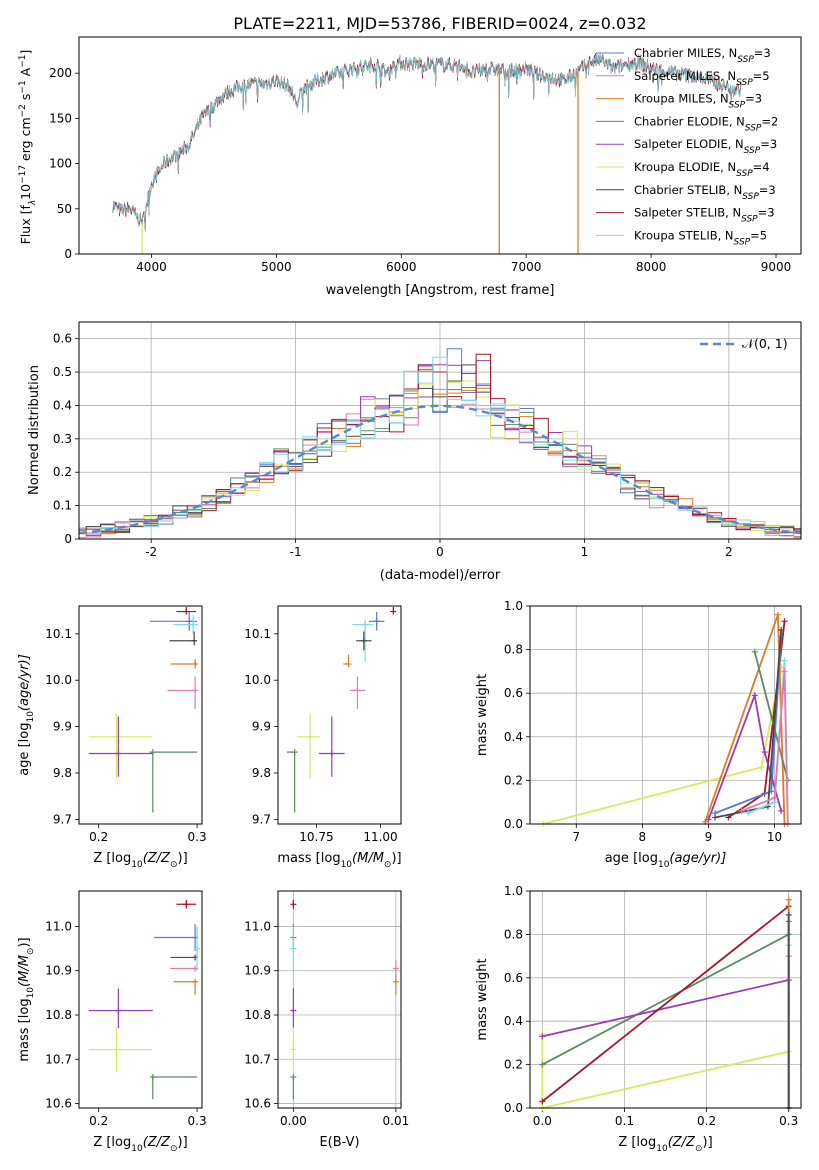  What do you see at coordinates (339, 999) in the screenshot?
I see `mass-vs-extinction-frame` at bounding box center [339, 999].